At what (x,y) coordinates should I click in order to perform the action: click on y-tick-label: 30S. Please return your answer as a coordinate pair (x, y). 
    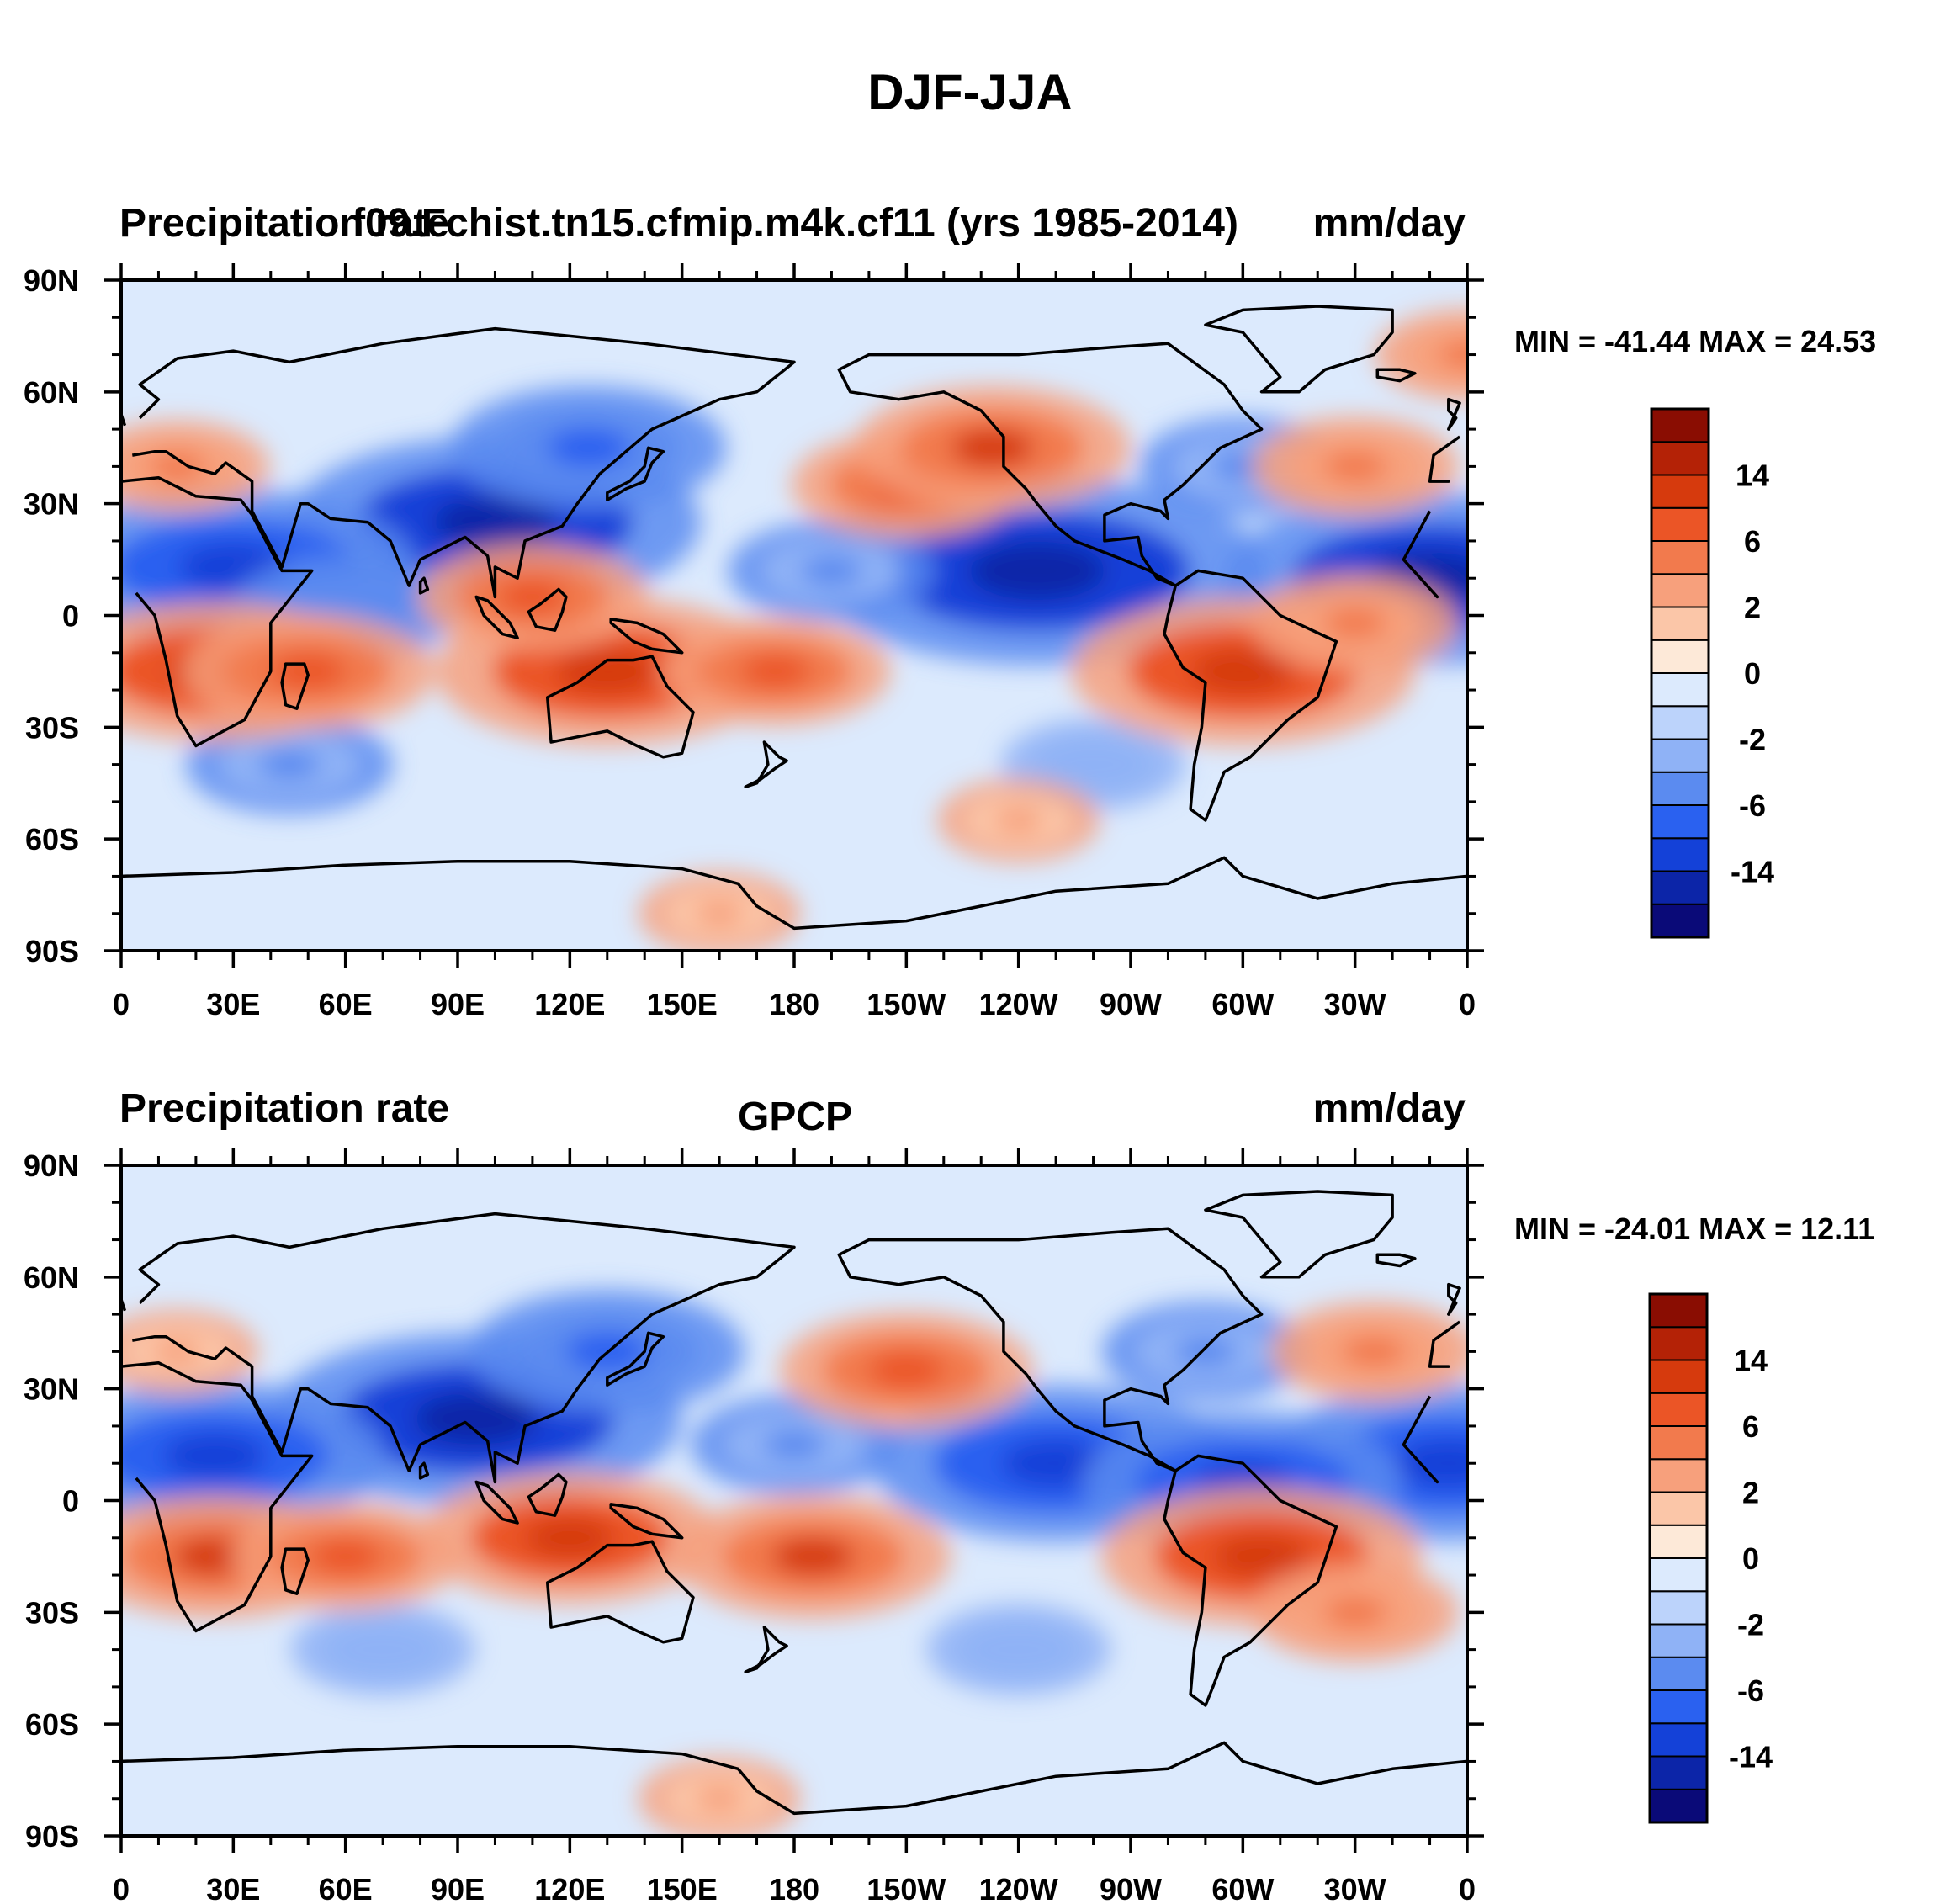
    Looking at the image, I should click on (52, 727).